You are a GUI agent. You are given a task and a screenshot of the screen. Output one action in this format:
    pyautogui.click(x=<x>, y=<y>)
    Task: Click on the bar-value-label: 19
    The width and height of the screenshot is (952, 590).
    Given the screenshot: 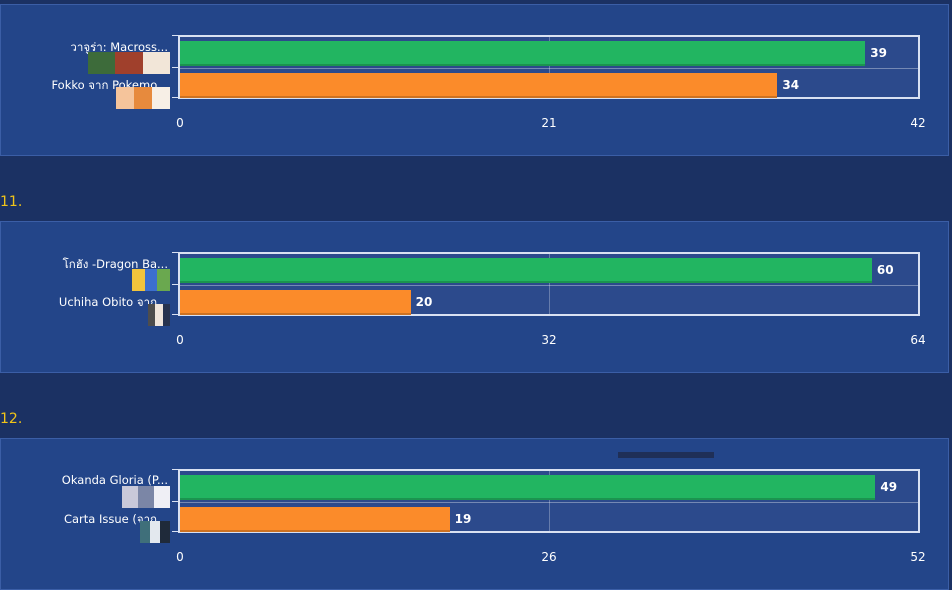 What is the action you would take?
    pyautogui.click(x=463, y=519)
    